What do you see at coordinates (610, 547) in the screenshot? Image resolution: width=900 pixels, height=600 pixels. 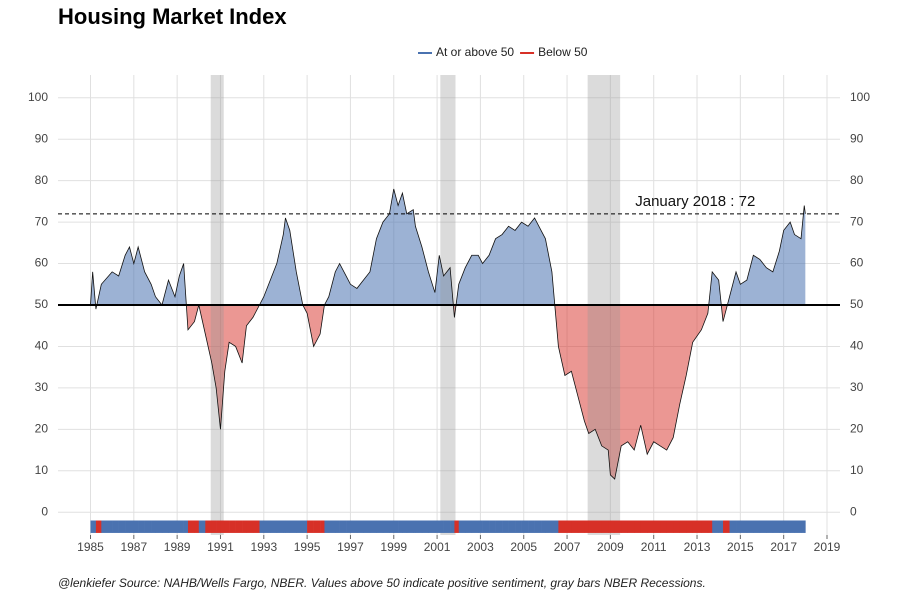 I see `x-tick-label: 2009` at bounding box center [610, 547].